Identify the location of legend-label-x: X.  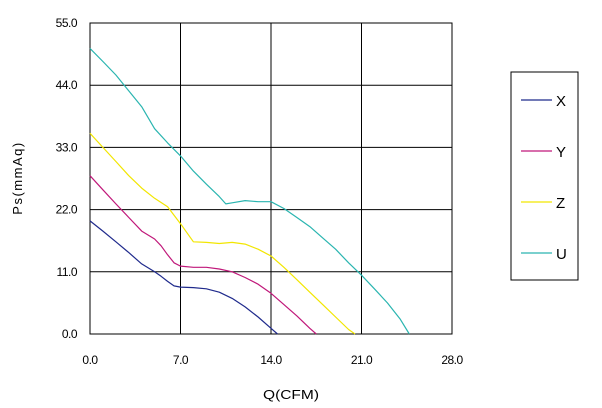
(561, 101).